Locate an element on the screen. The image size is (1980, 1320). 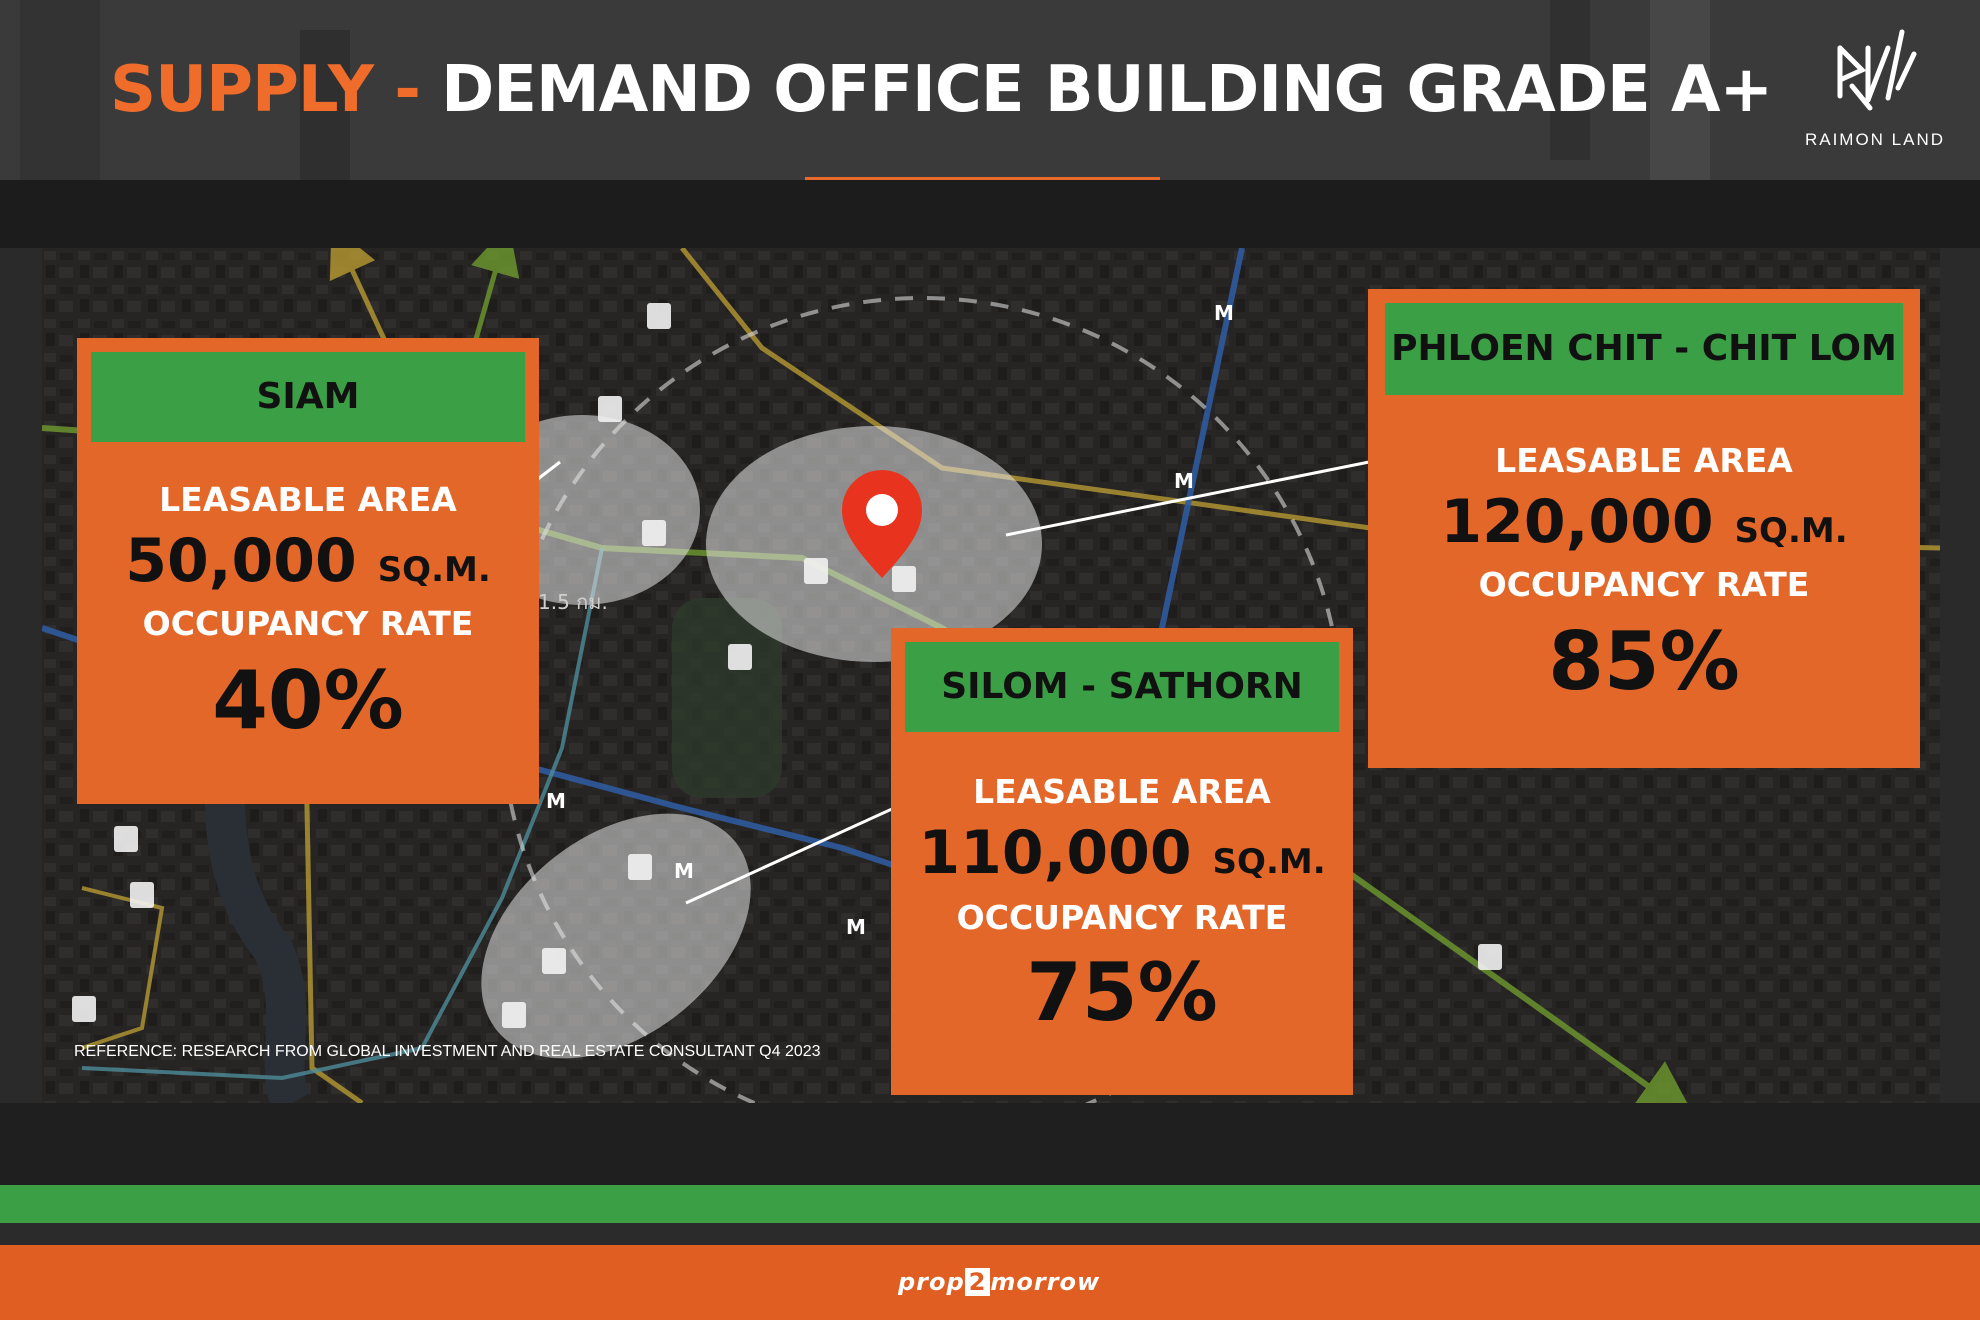
title-main: DEMAND OFFICE BUILDING GRADE A+ is located at coordinates (1107, 90).